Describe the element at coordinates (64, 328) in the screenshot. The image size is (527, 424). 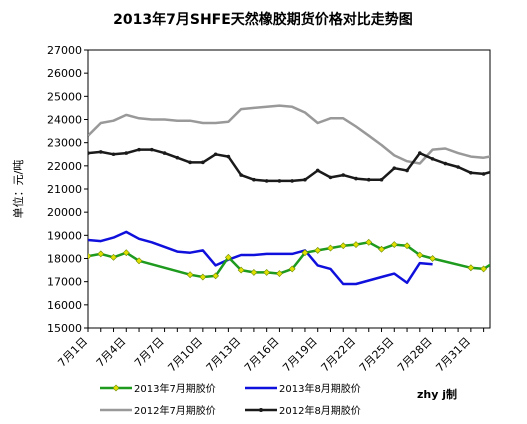
I see `y-tick-label: 15000` at that location.